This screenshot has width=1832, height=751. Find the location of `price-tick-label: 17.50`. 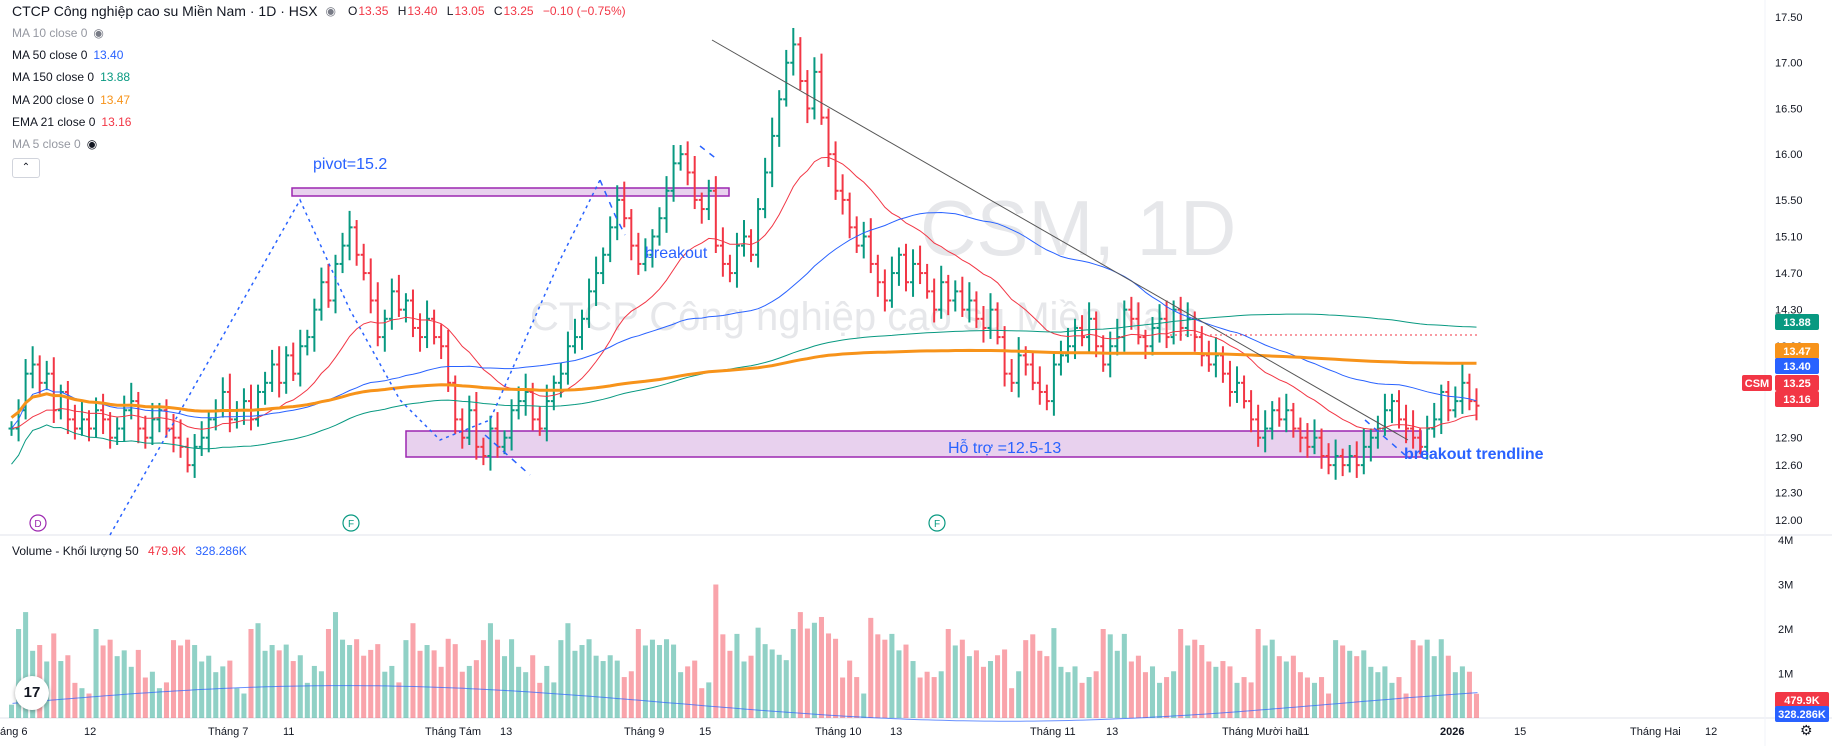

price-tick-label: 17.50 is located at coordinates (1789, 18).